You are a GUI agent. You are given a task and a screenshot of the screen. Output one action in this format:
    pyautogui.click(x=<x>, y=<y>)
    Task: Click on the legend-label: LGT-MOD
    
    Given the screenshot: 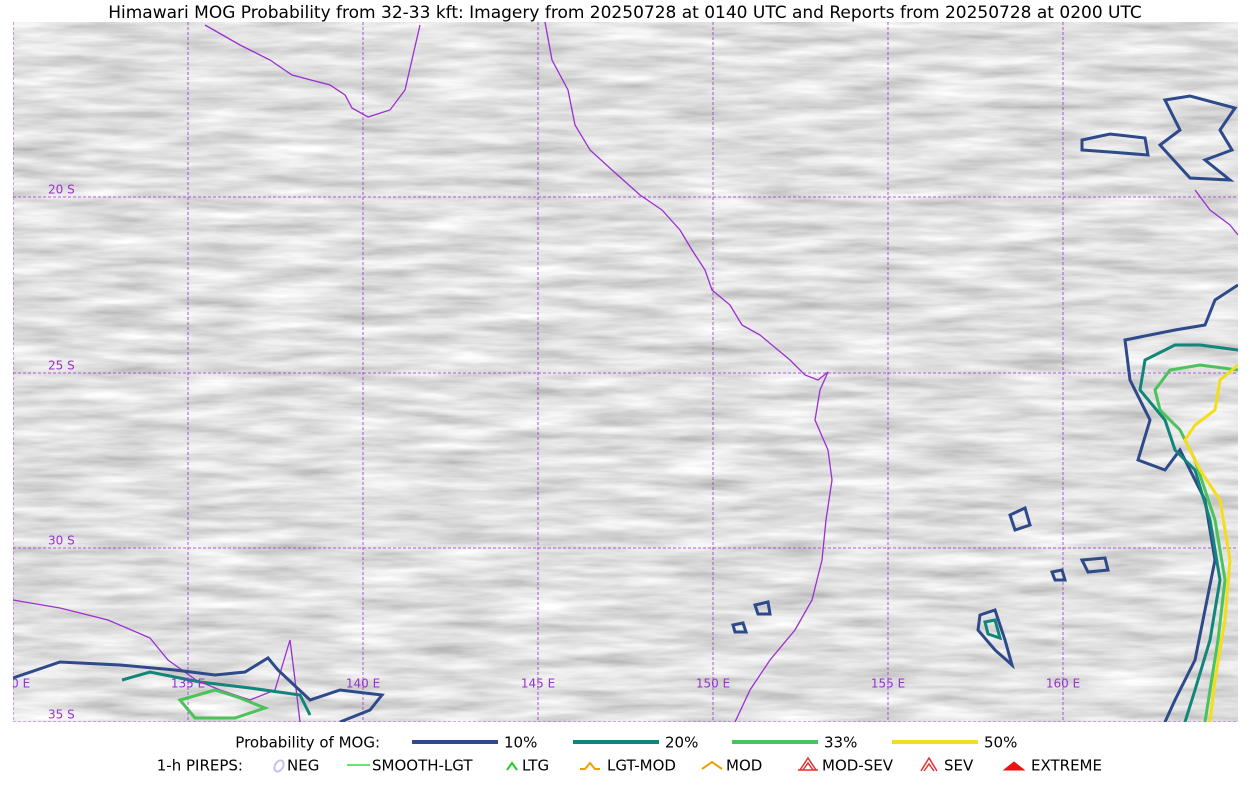 What is the action you would take?
    pyautogui.click(x=641, y=766)
    